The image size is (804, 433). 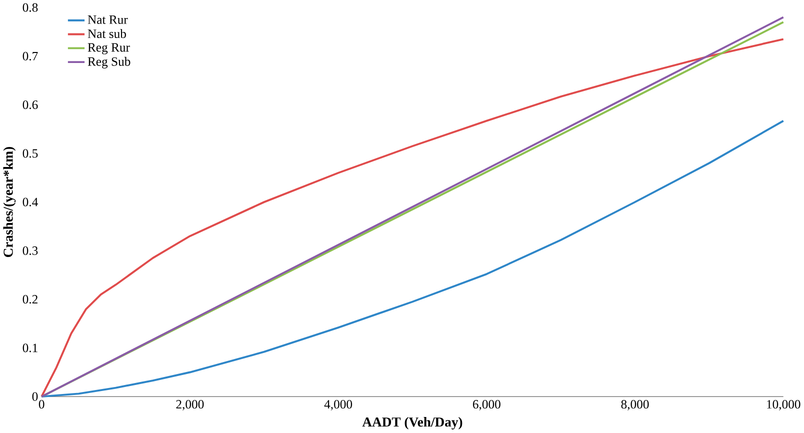 What do you see at coordinates (412, 423) in the screenshot?
I see `x-axis-title: AADT (Veh/Day)` at bounding box center [412, 423].